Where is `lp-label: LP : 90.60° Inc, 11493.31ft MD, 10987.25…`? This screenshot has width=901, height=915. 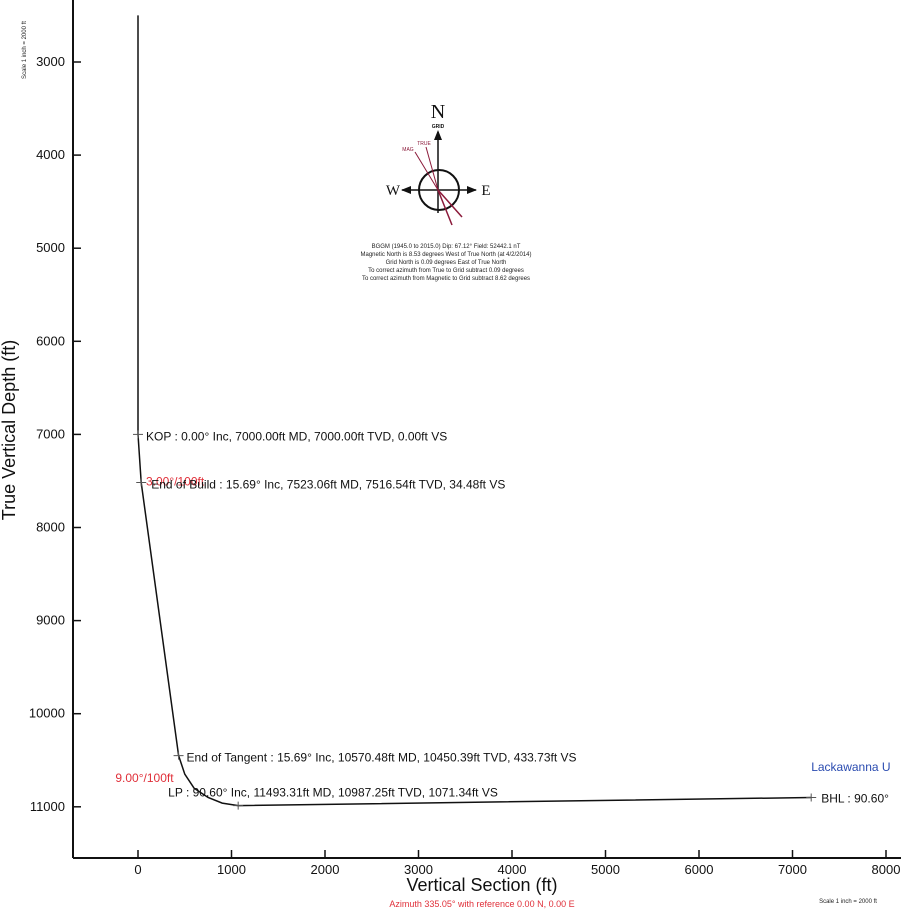 lp-label: LP : 90.60° Inc, 11493.31ft MD, 10987.25… is located at coordinates (333, 793).